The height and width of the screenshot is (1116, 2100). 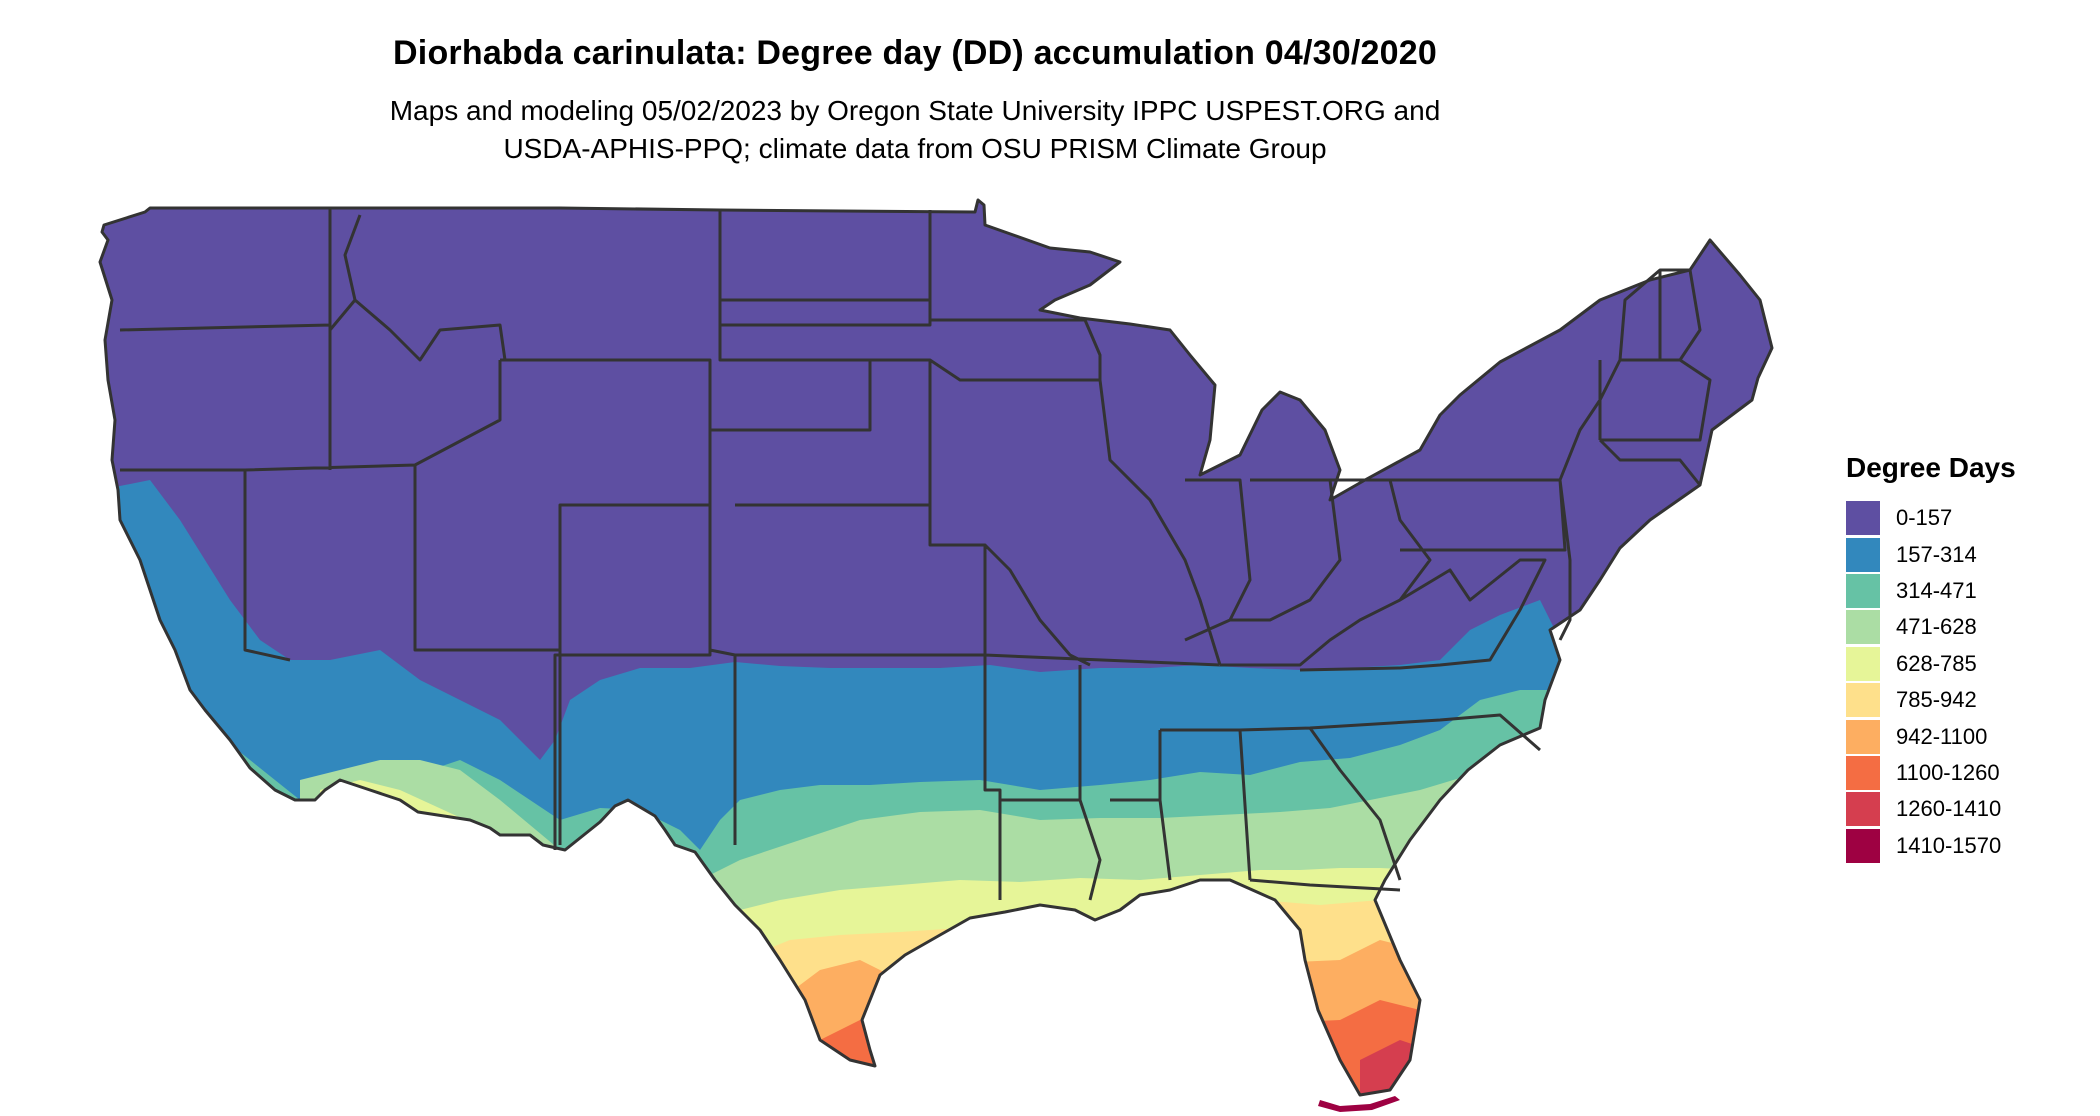 What do you see at coordinates (1931, 467) in the screenshot?
I see `legend-title: Degree Days` at bounding box center [1931, 467].